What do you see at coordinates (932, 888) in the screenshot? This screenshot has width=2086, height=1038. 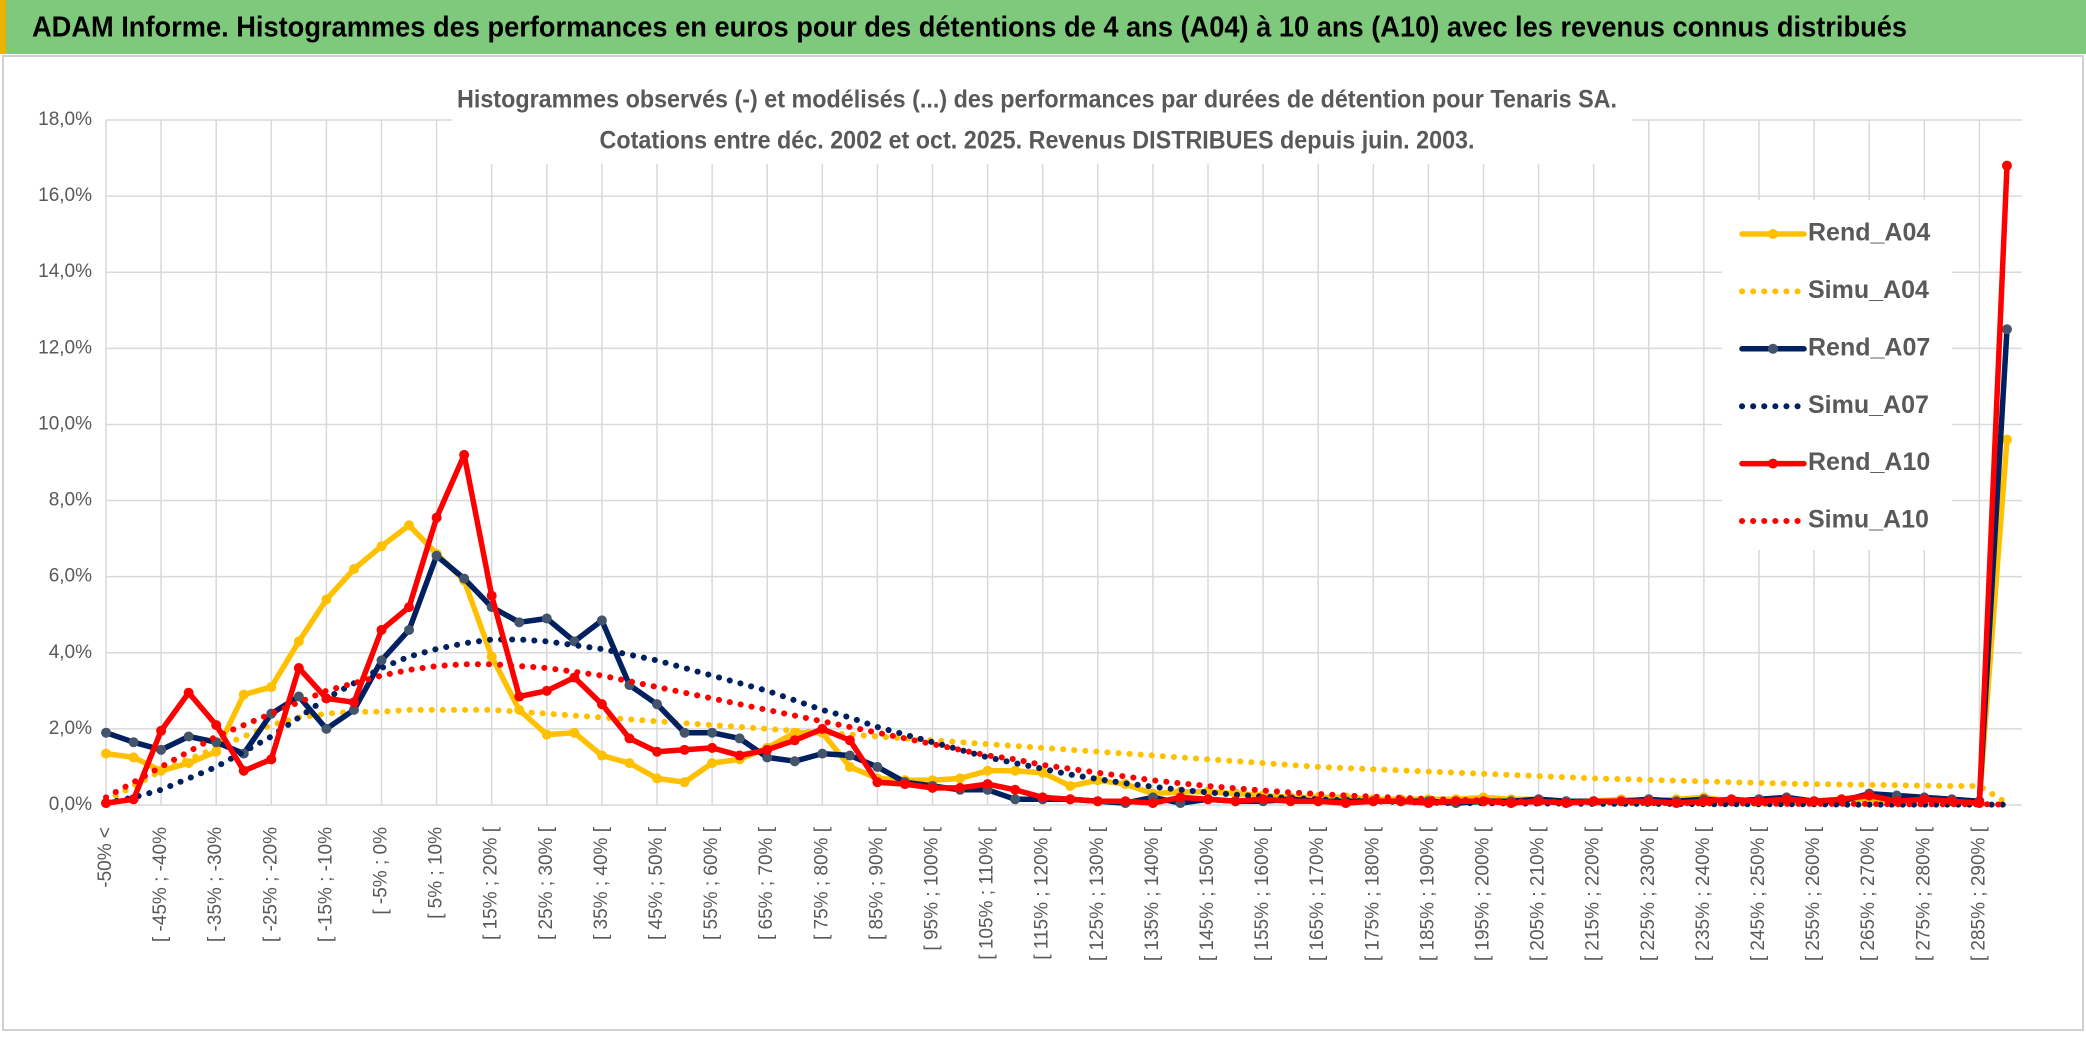 I see `x-tick-label: [ 95% ; 100% [` at bounding box center [932, 888].